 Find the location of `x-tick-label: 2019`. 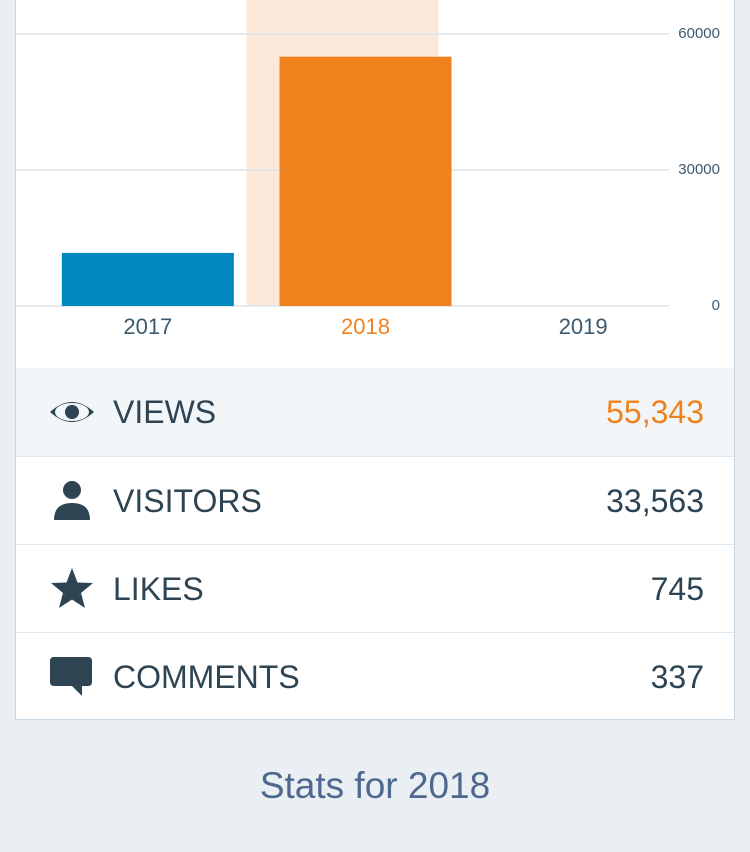

x-tick-label: 2019 is located at coordinates (583, 326).